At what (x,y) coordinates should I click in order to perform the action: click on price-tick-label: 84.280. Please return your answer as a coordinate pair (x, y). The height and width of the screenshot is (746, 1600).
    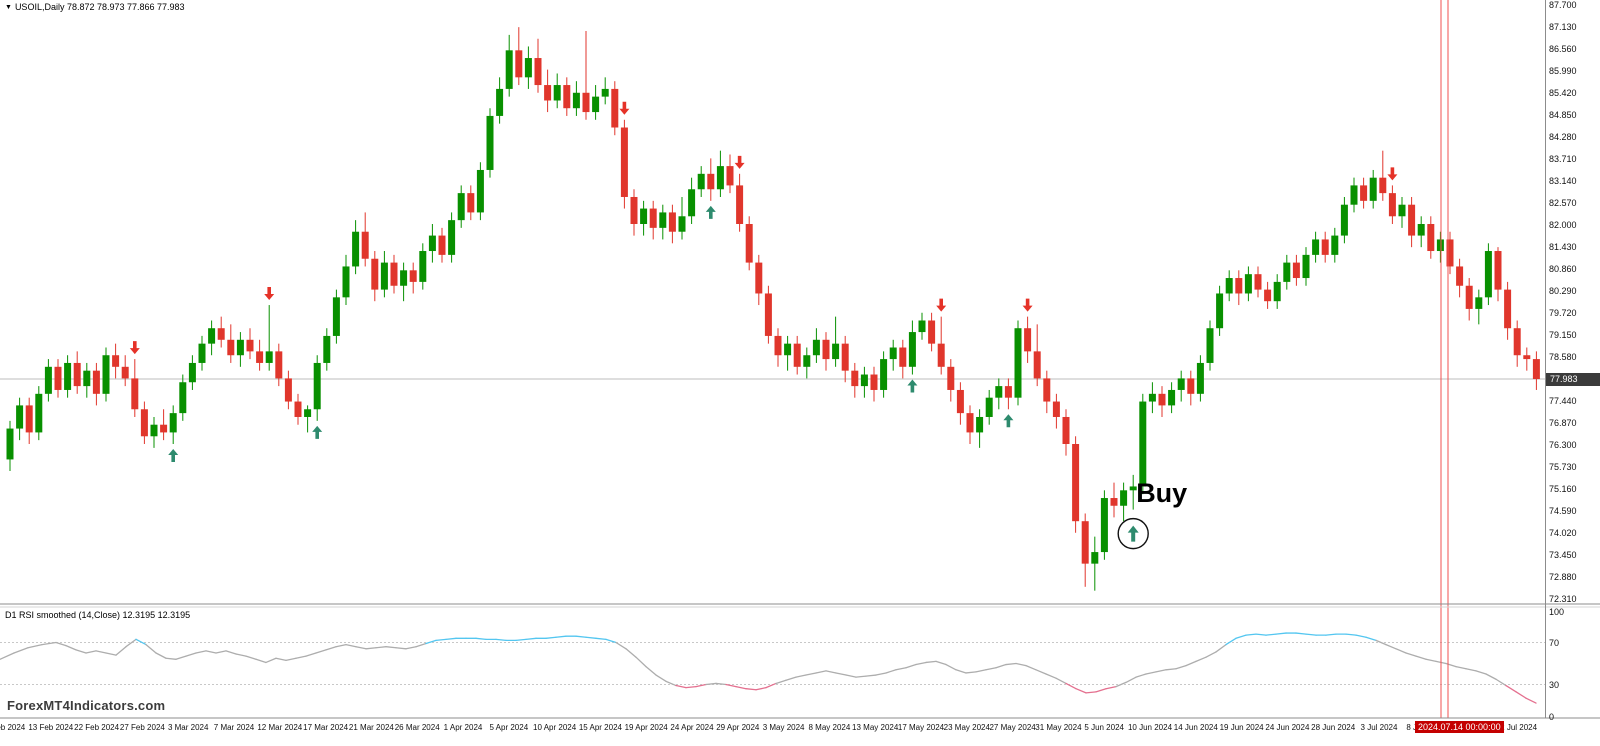
    Looking at the image, I should click on (1563, 136).